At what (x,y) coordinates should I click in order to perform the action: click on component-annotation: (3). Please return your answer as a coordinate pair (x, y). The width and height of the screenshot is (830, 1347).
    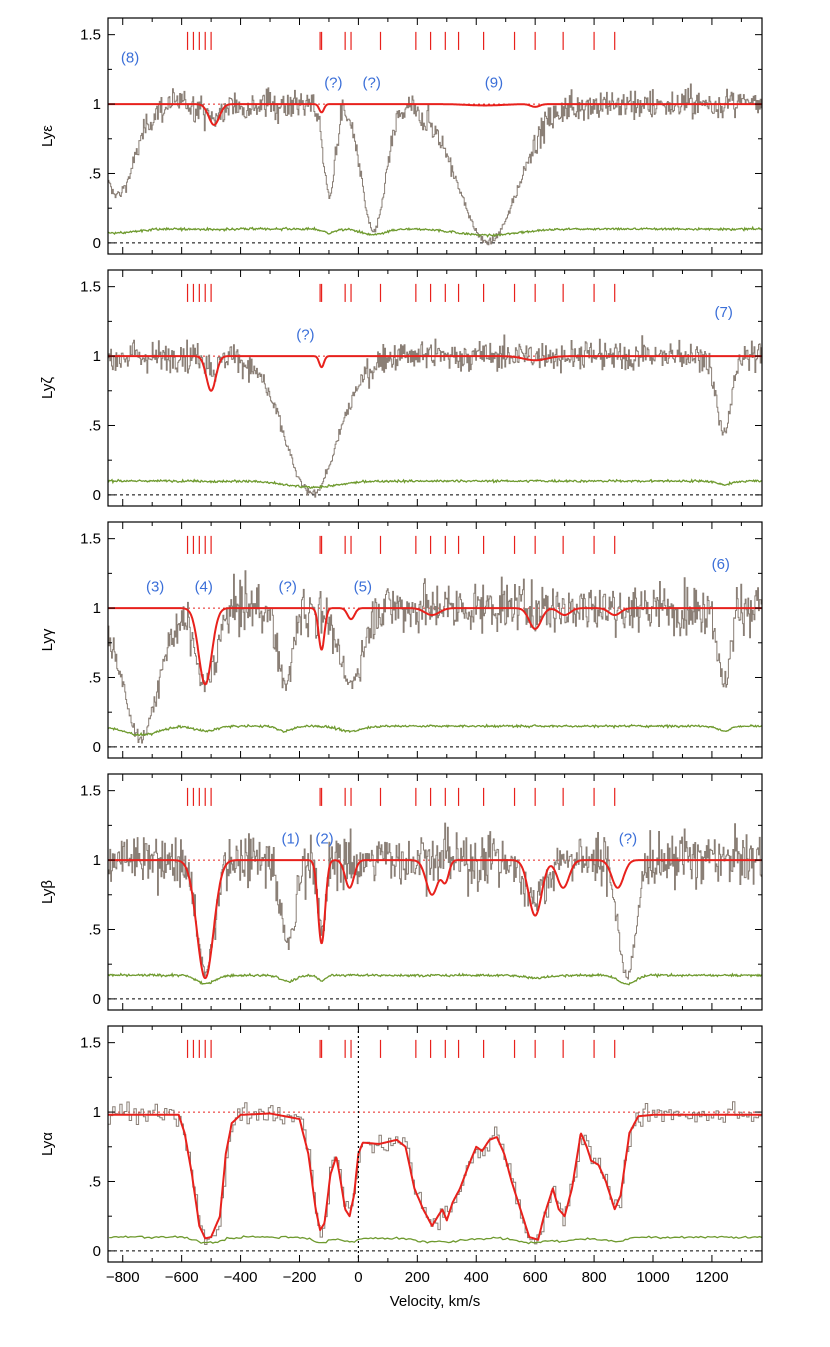
    Looking at the image, I should click on (155, 586).